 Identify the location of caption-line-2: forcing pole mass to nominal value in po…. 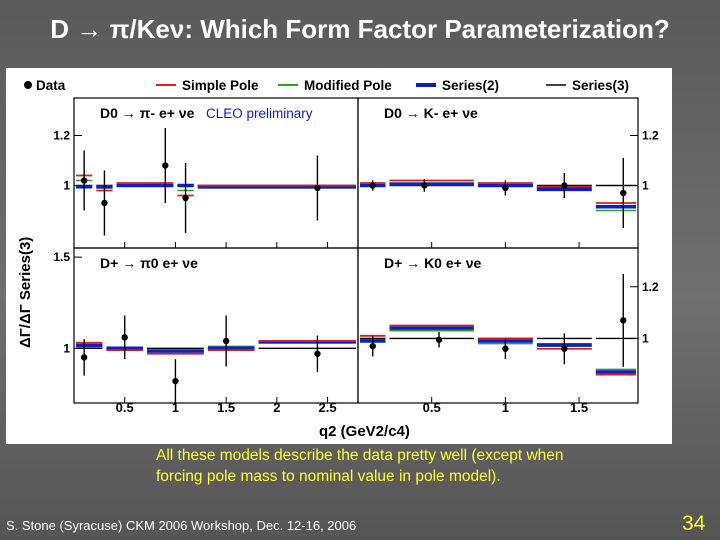
(328, 476).